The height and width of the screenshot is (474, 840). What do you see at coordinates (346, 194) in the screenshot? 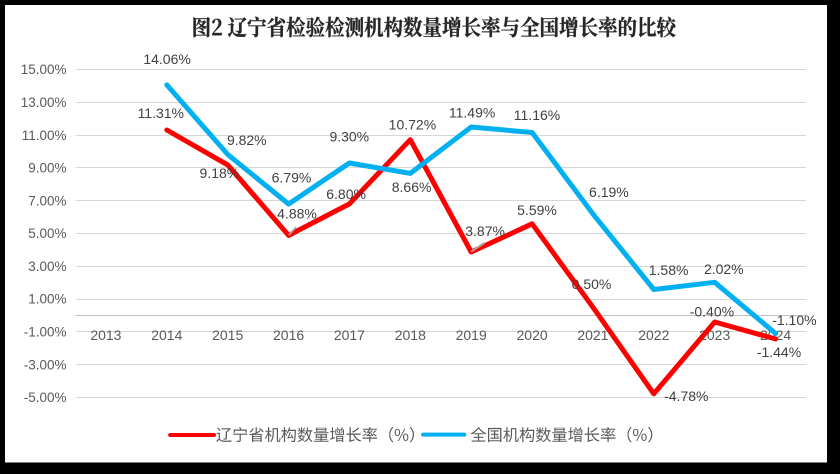
I see `svg-text: 6.80%` at bounding box center [346, 194].